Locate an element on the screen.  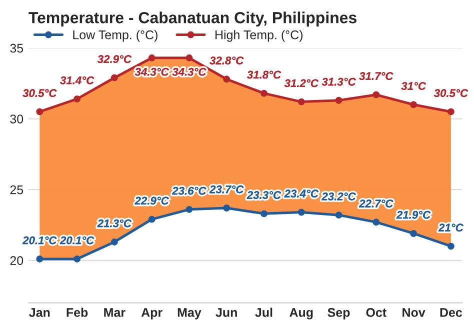
data-label: 22.9°C is located at coordinates (151, 200).